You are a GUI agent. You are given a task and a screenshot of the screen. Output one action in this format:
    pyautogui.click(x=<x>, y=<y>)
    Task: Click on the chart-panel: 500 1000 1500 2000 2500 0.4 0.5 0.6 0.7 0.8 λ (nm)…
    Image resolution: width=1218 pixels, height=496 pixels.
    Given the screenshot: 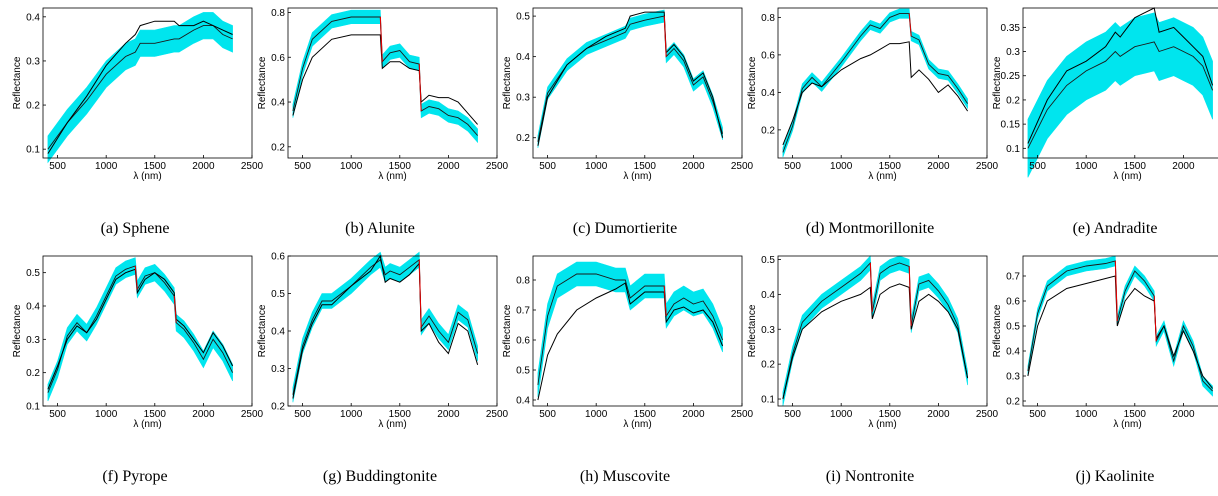 What is the action you would take?
    pyautogui.click(x=628, y=370)
    